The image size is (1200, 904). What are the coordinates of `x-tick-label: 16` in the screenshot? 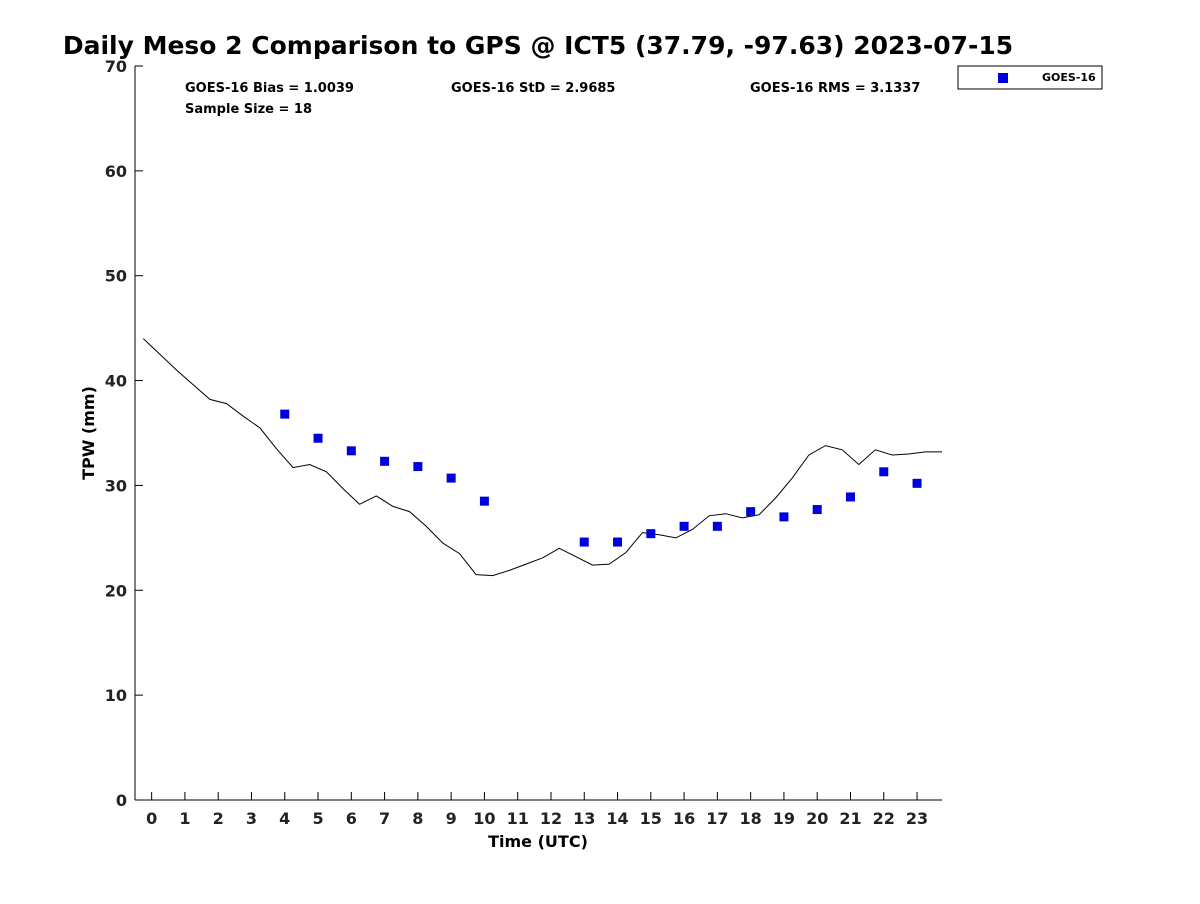 It's located at (684, 818).